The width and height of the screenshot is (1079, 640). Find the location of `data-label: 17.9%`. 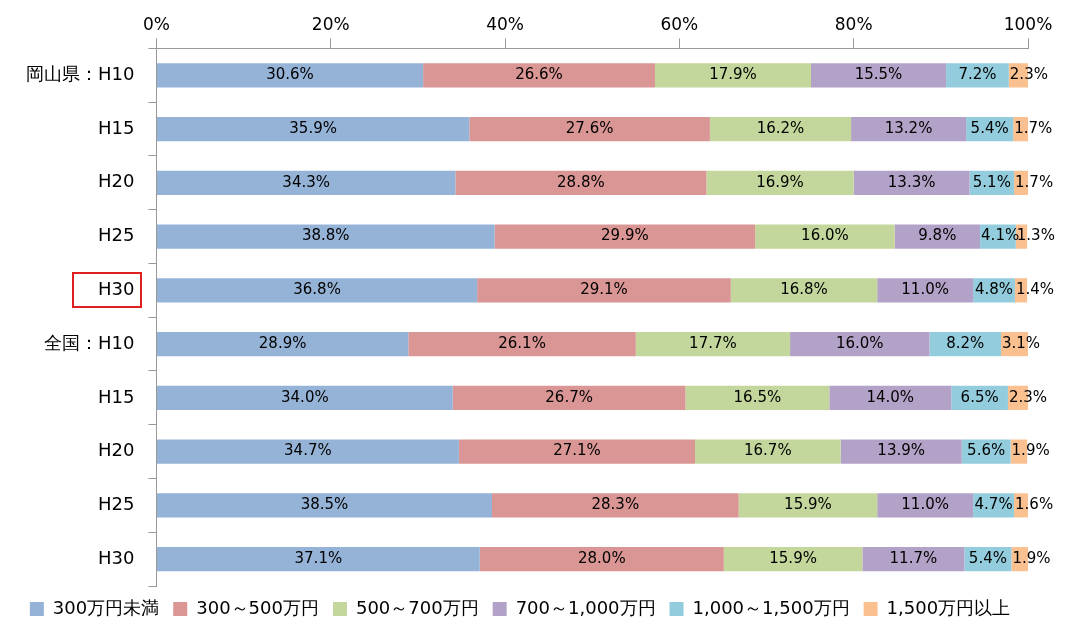

data-label: 17.9% is located at coordinates (733, 74).